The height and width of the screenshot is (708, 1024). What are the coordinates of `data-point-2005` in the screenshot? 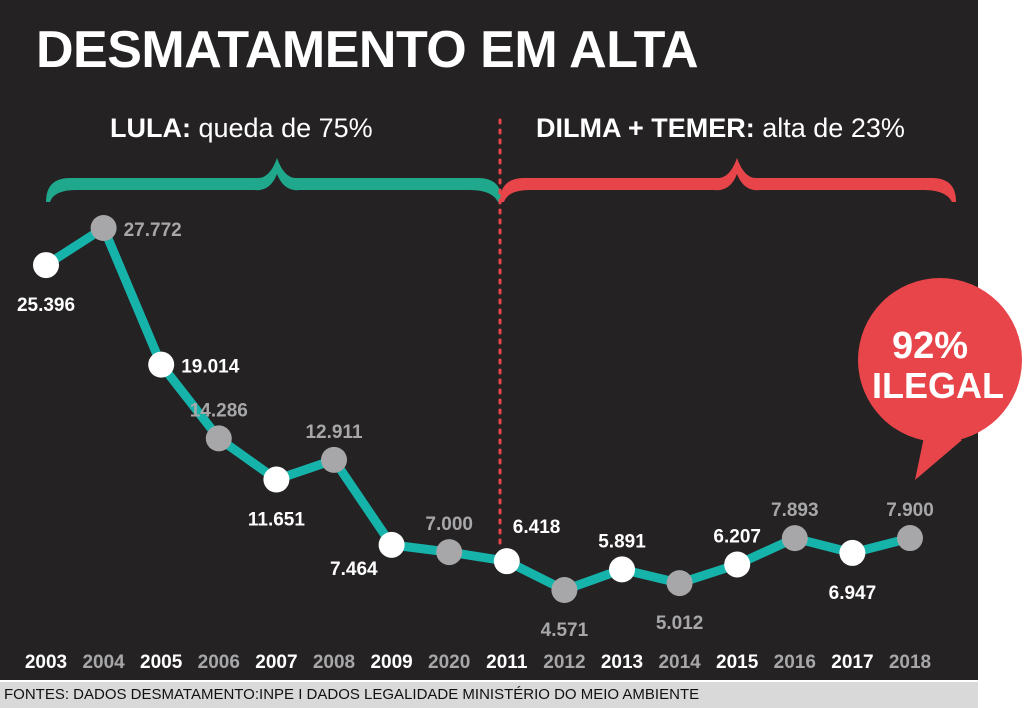 It's located at (161, 364).